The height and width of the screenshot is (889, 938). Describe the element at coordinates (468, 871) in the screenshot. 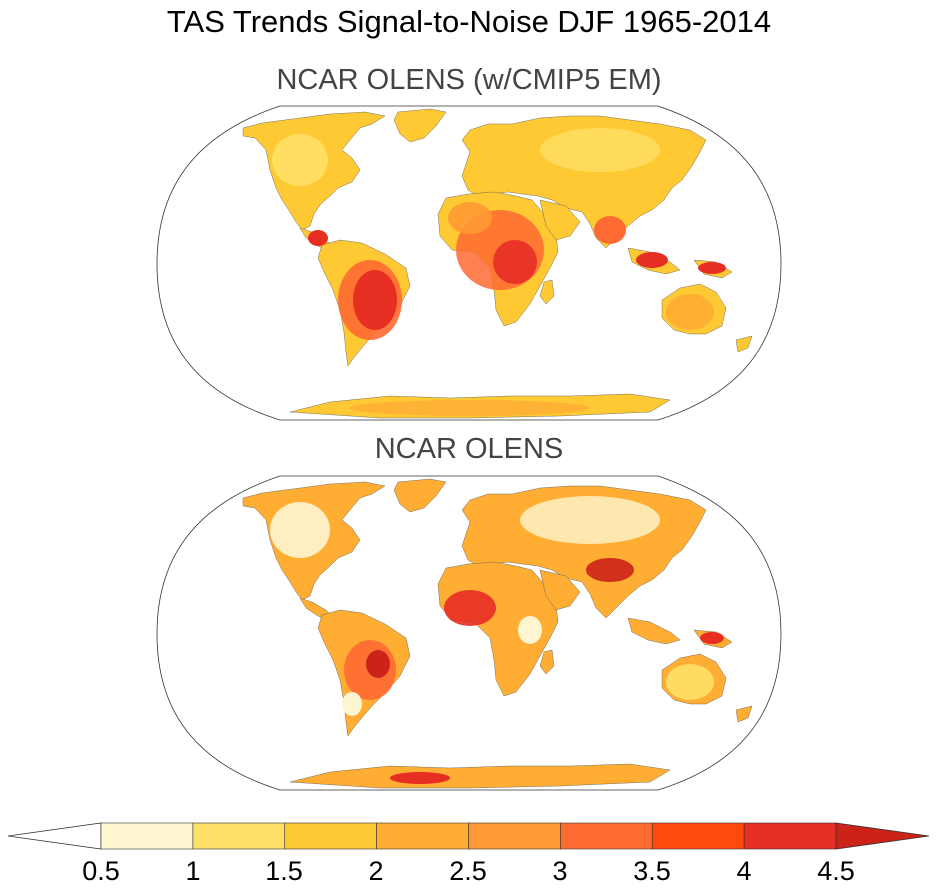

I see `colorbar-label: 2.5` at that location.